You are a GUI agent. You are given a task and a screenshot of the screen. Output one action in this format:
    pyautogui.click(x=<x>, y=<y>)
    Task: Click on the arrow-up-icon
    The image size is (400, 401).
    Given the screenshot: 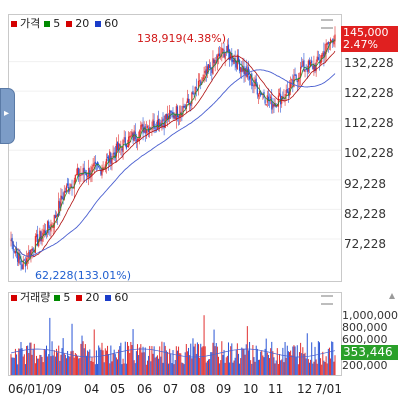 What is the action you would take?
    pyautogui.click(x=392, y=296)
    